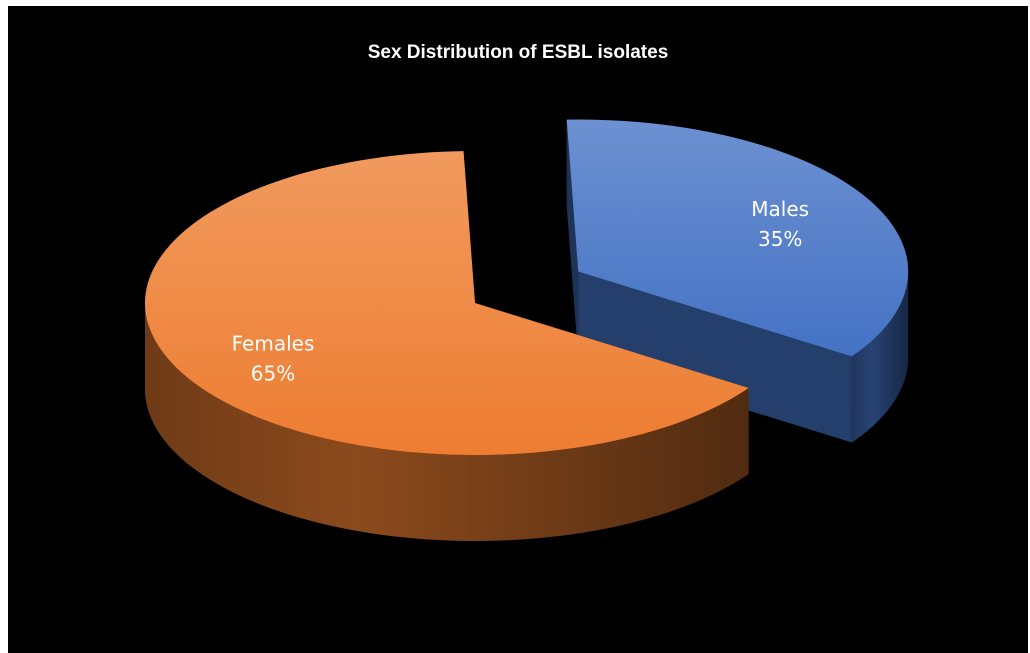  Describe the element at coordinates (780, 239) in the screenshot. I see `slice-value-males: 35%` at that location.